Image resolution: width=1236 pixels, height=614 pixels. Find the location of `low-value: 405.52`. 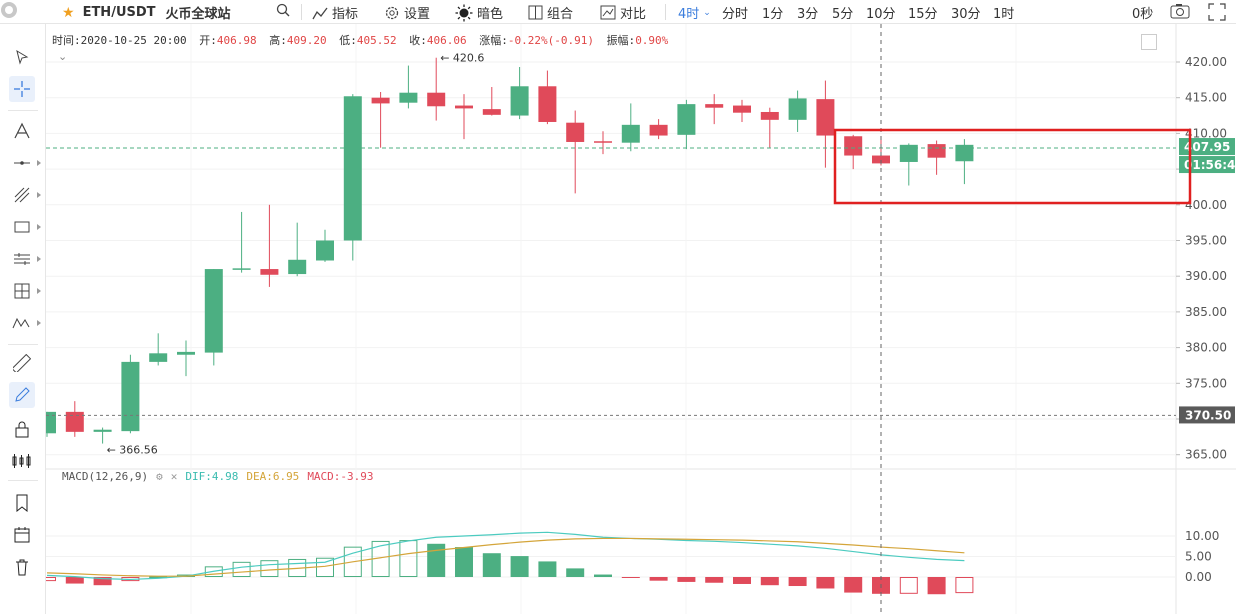

low-value: 405.52 is located at coordinates (376, 40).